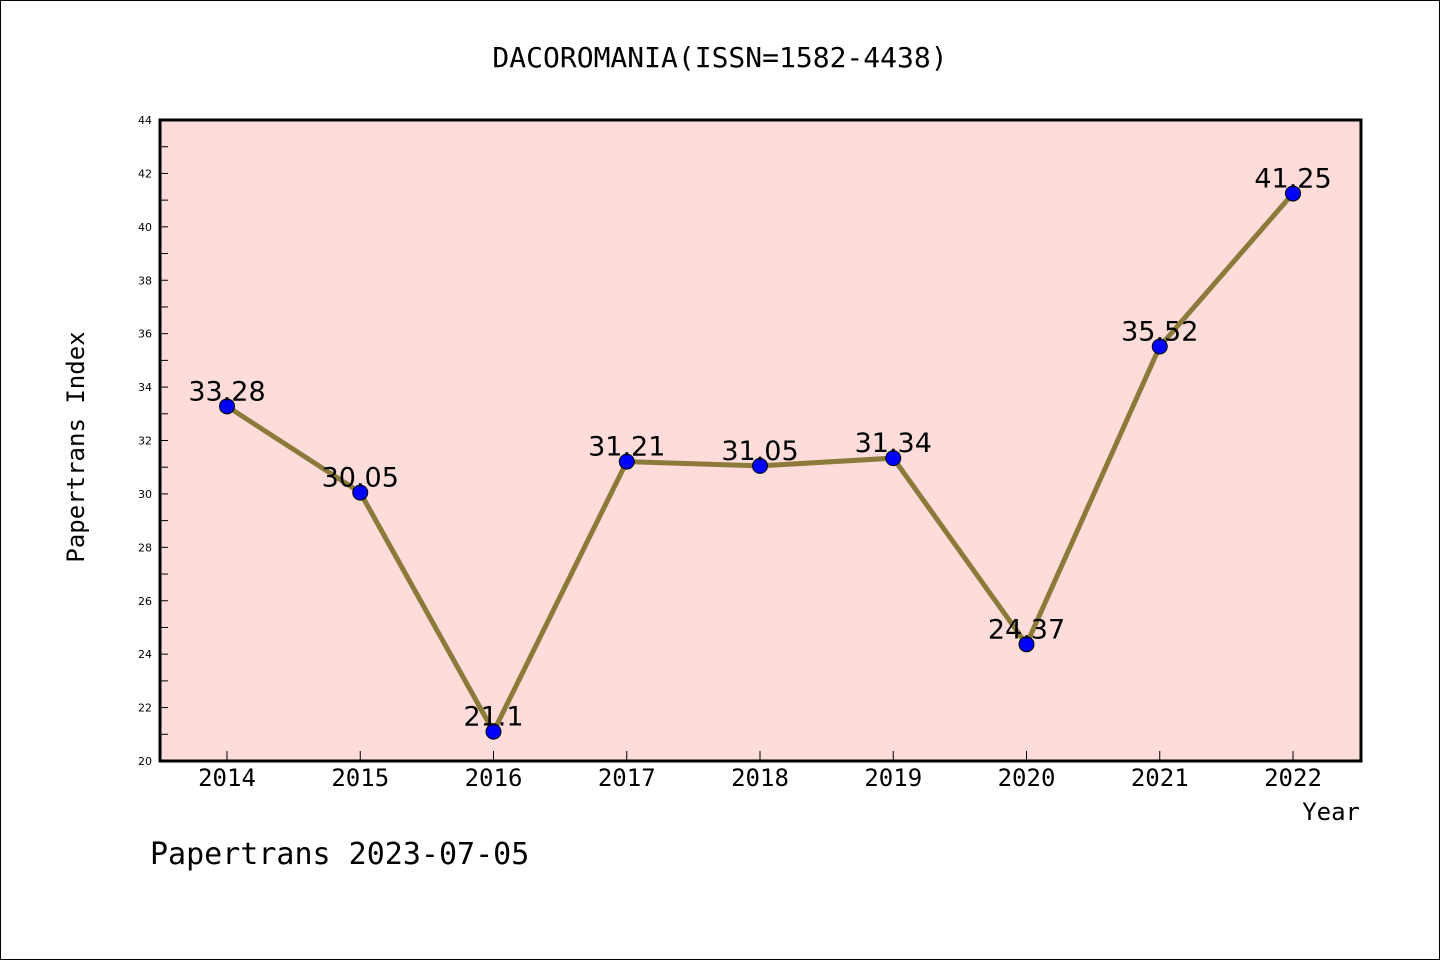 The image size is (1440, 960). What do you see at coordinates (760, 778) in the screenshot?
I see `x-tick-label: 2018` at bounding box center [760, 778].